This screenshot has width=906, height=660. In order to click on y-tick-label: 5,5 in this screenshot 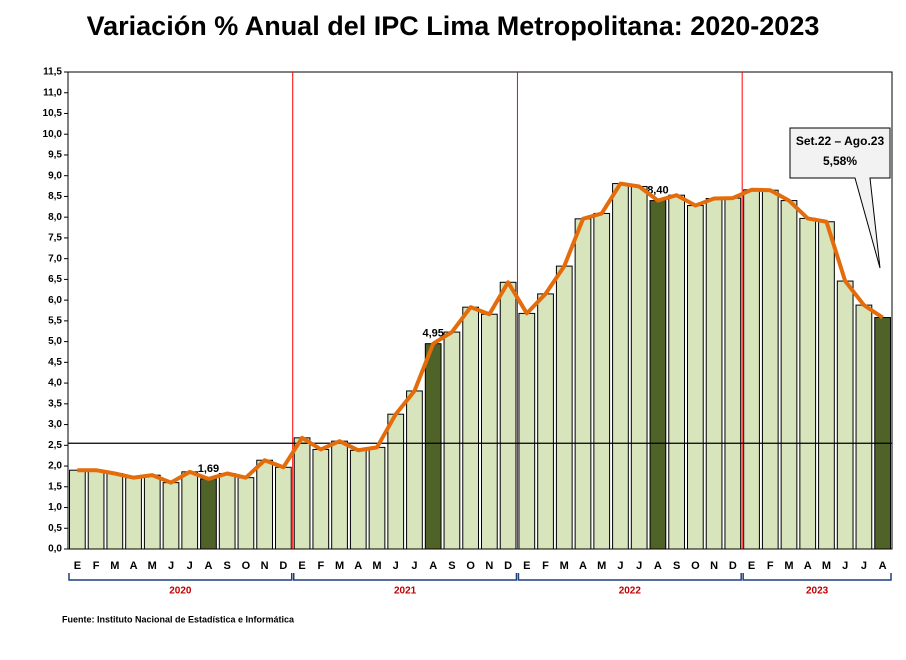, I will do `click(55, 321)`.